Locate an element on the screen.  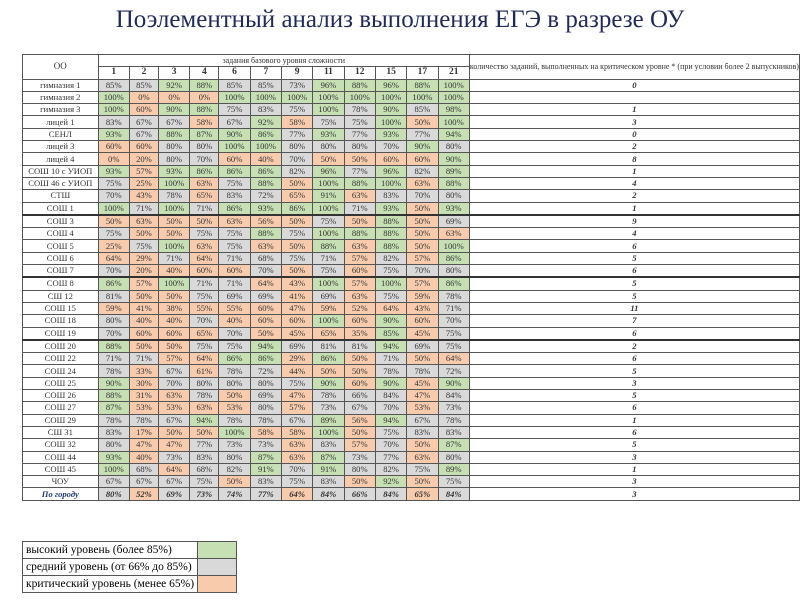
score-cell: 84% is located at coordinates (328, 494).